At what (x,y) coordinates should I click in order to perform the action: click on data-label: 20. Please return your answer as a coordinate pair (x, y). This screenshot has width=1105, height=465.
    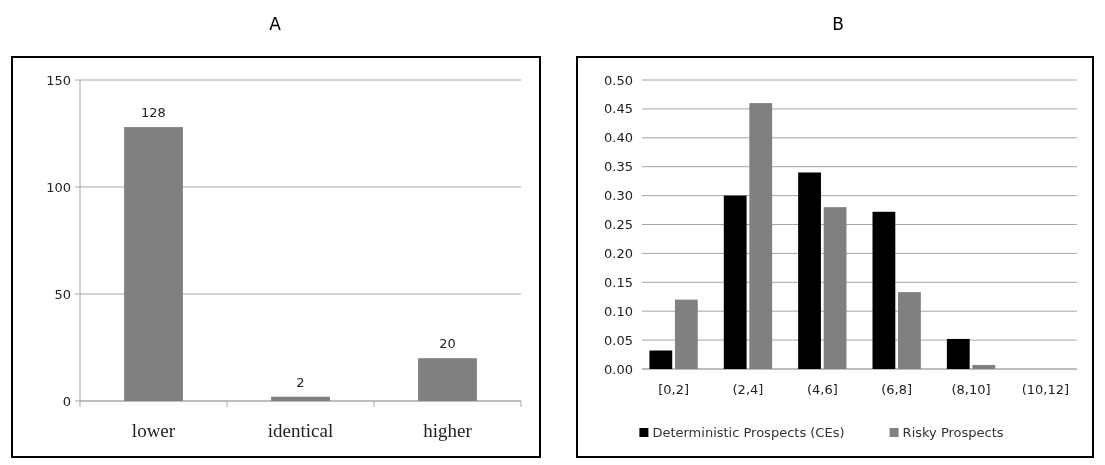
    Looking at the image, I should click on (447, 344).